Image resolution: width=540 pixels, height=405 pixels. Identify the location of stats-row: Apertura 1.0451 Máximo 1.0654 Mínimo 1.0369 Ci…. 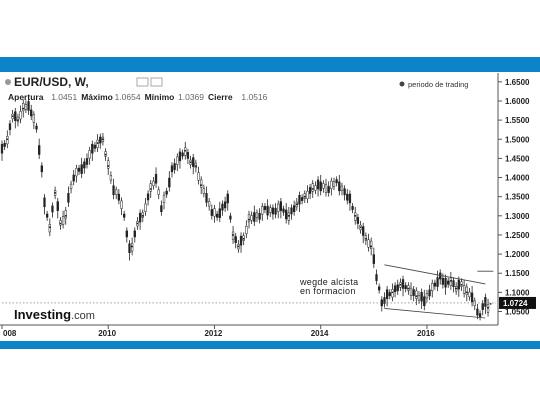
(138, 97).